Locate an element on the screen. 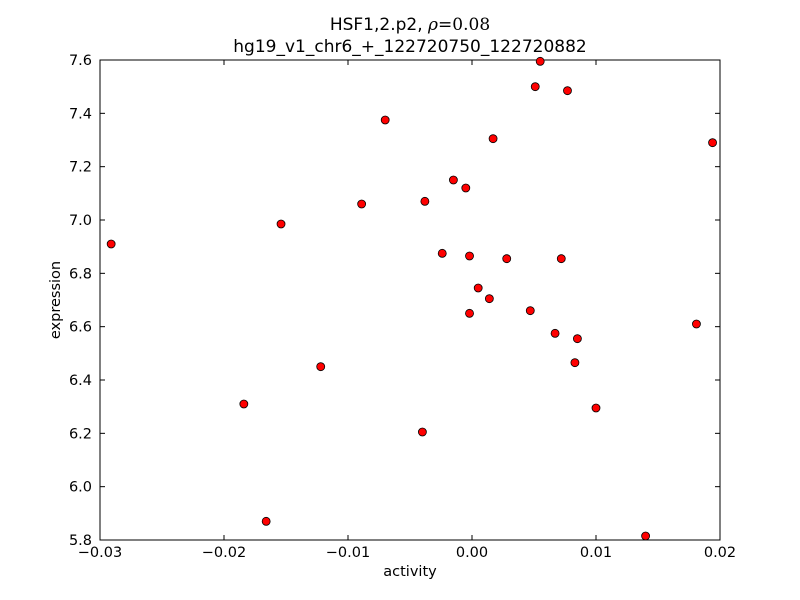 The image size is (800, 600). y-tick-label: 7.6 is located at coordinates (80, 61).